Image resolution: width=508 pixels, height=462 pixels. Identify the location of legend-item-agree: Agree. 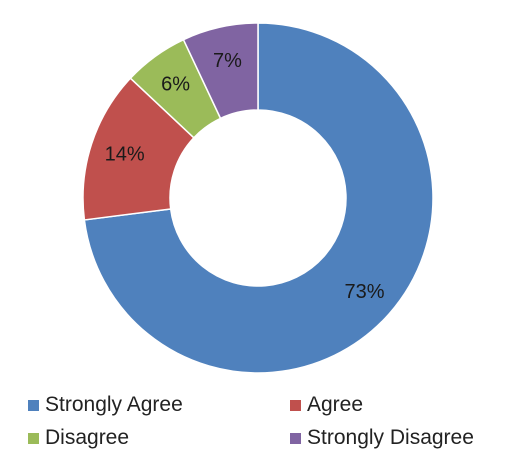
(326, 405).